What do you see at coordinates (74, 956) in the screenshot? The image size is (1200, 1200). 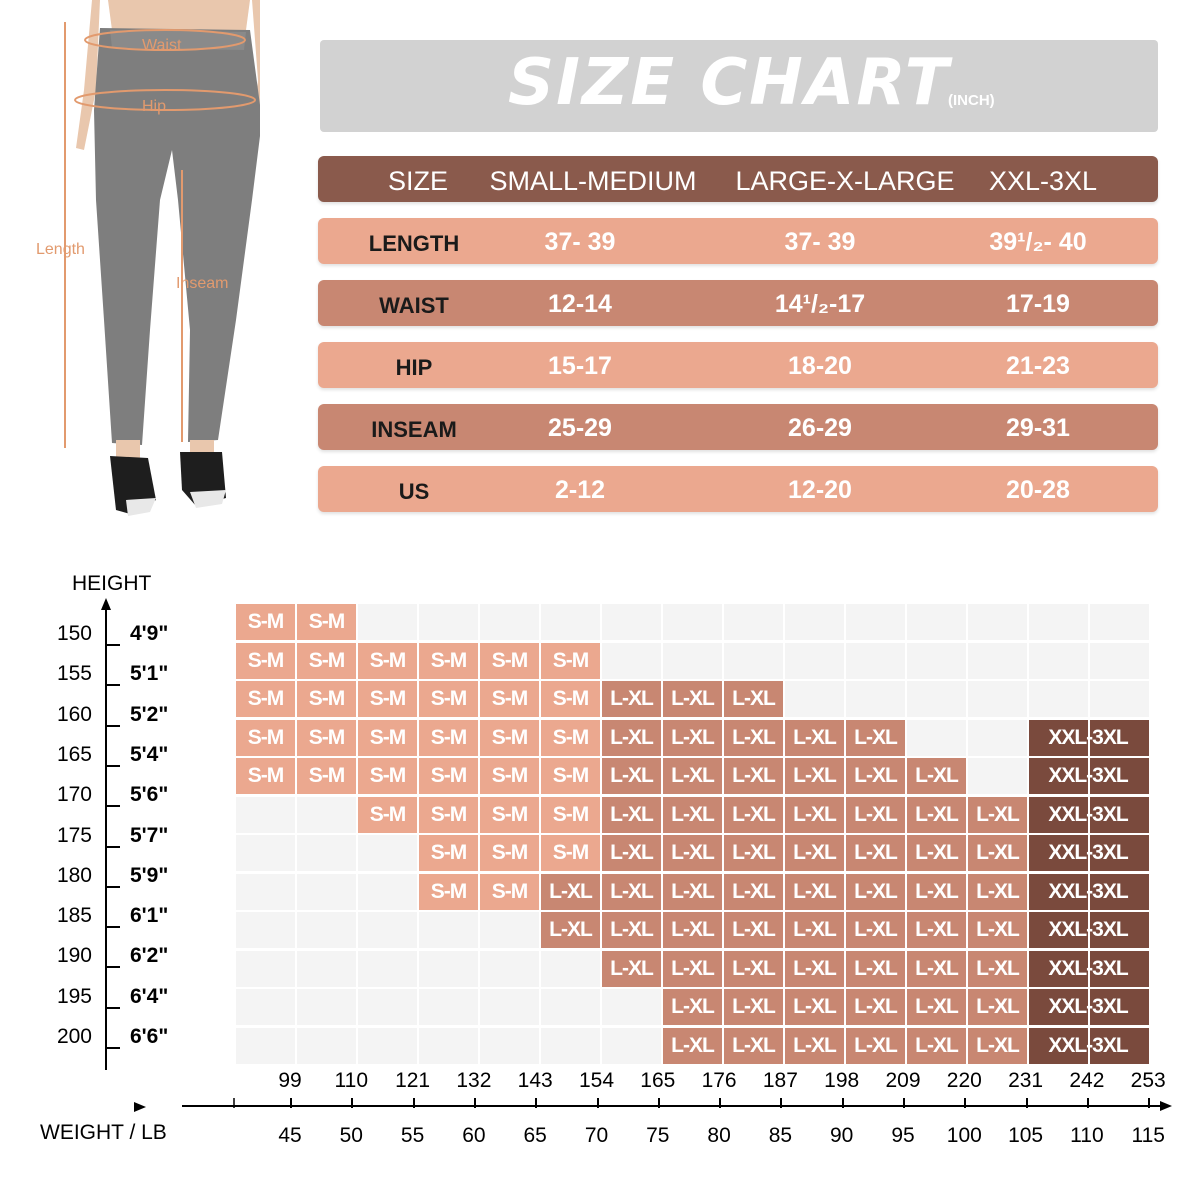 I see `y-tick-cm: 190` at bounding box center [74, 956].